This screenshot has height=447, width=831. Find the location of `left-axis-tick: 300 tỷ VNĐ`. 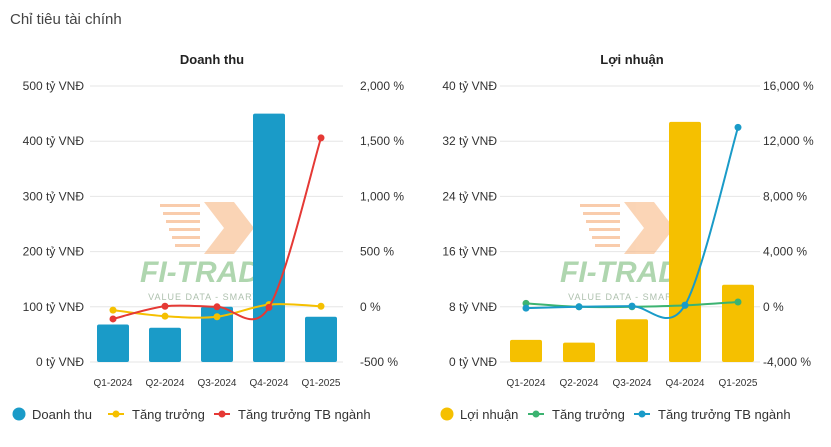

left-axis-tick: 300 tỷ VNĐ is located at coordinates (54, 196).